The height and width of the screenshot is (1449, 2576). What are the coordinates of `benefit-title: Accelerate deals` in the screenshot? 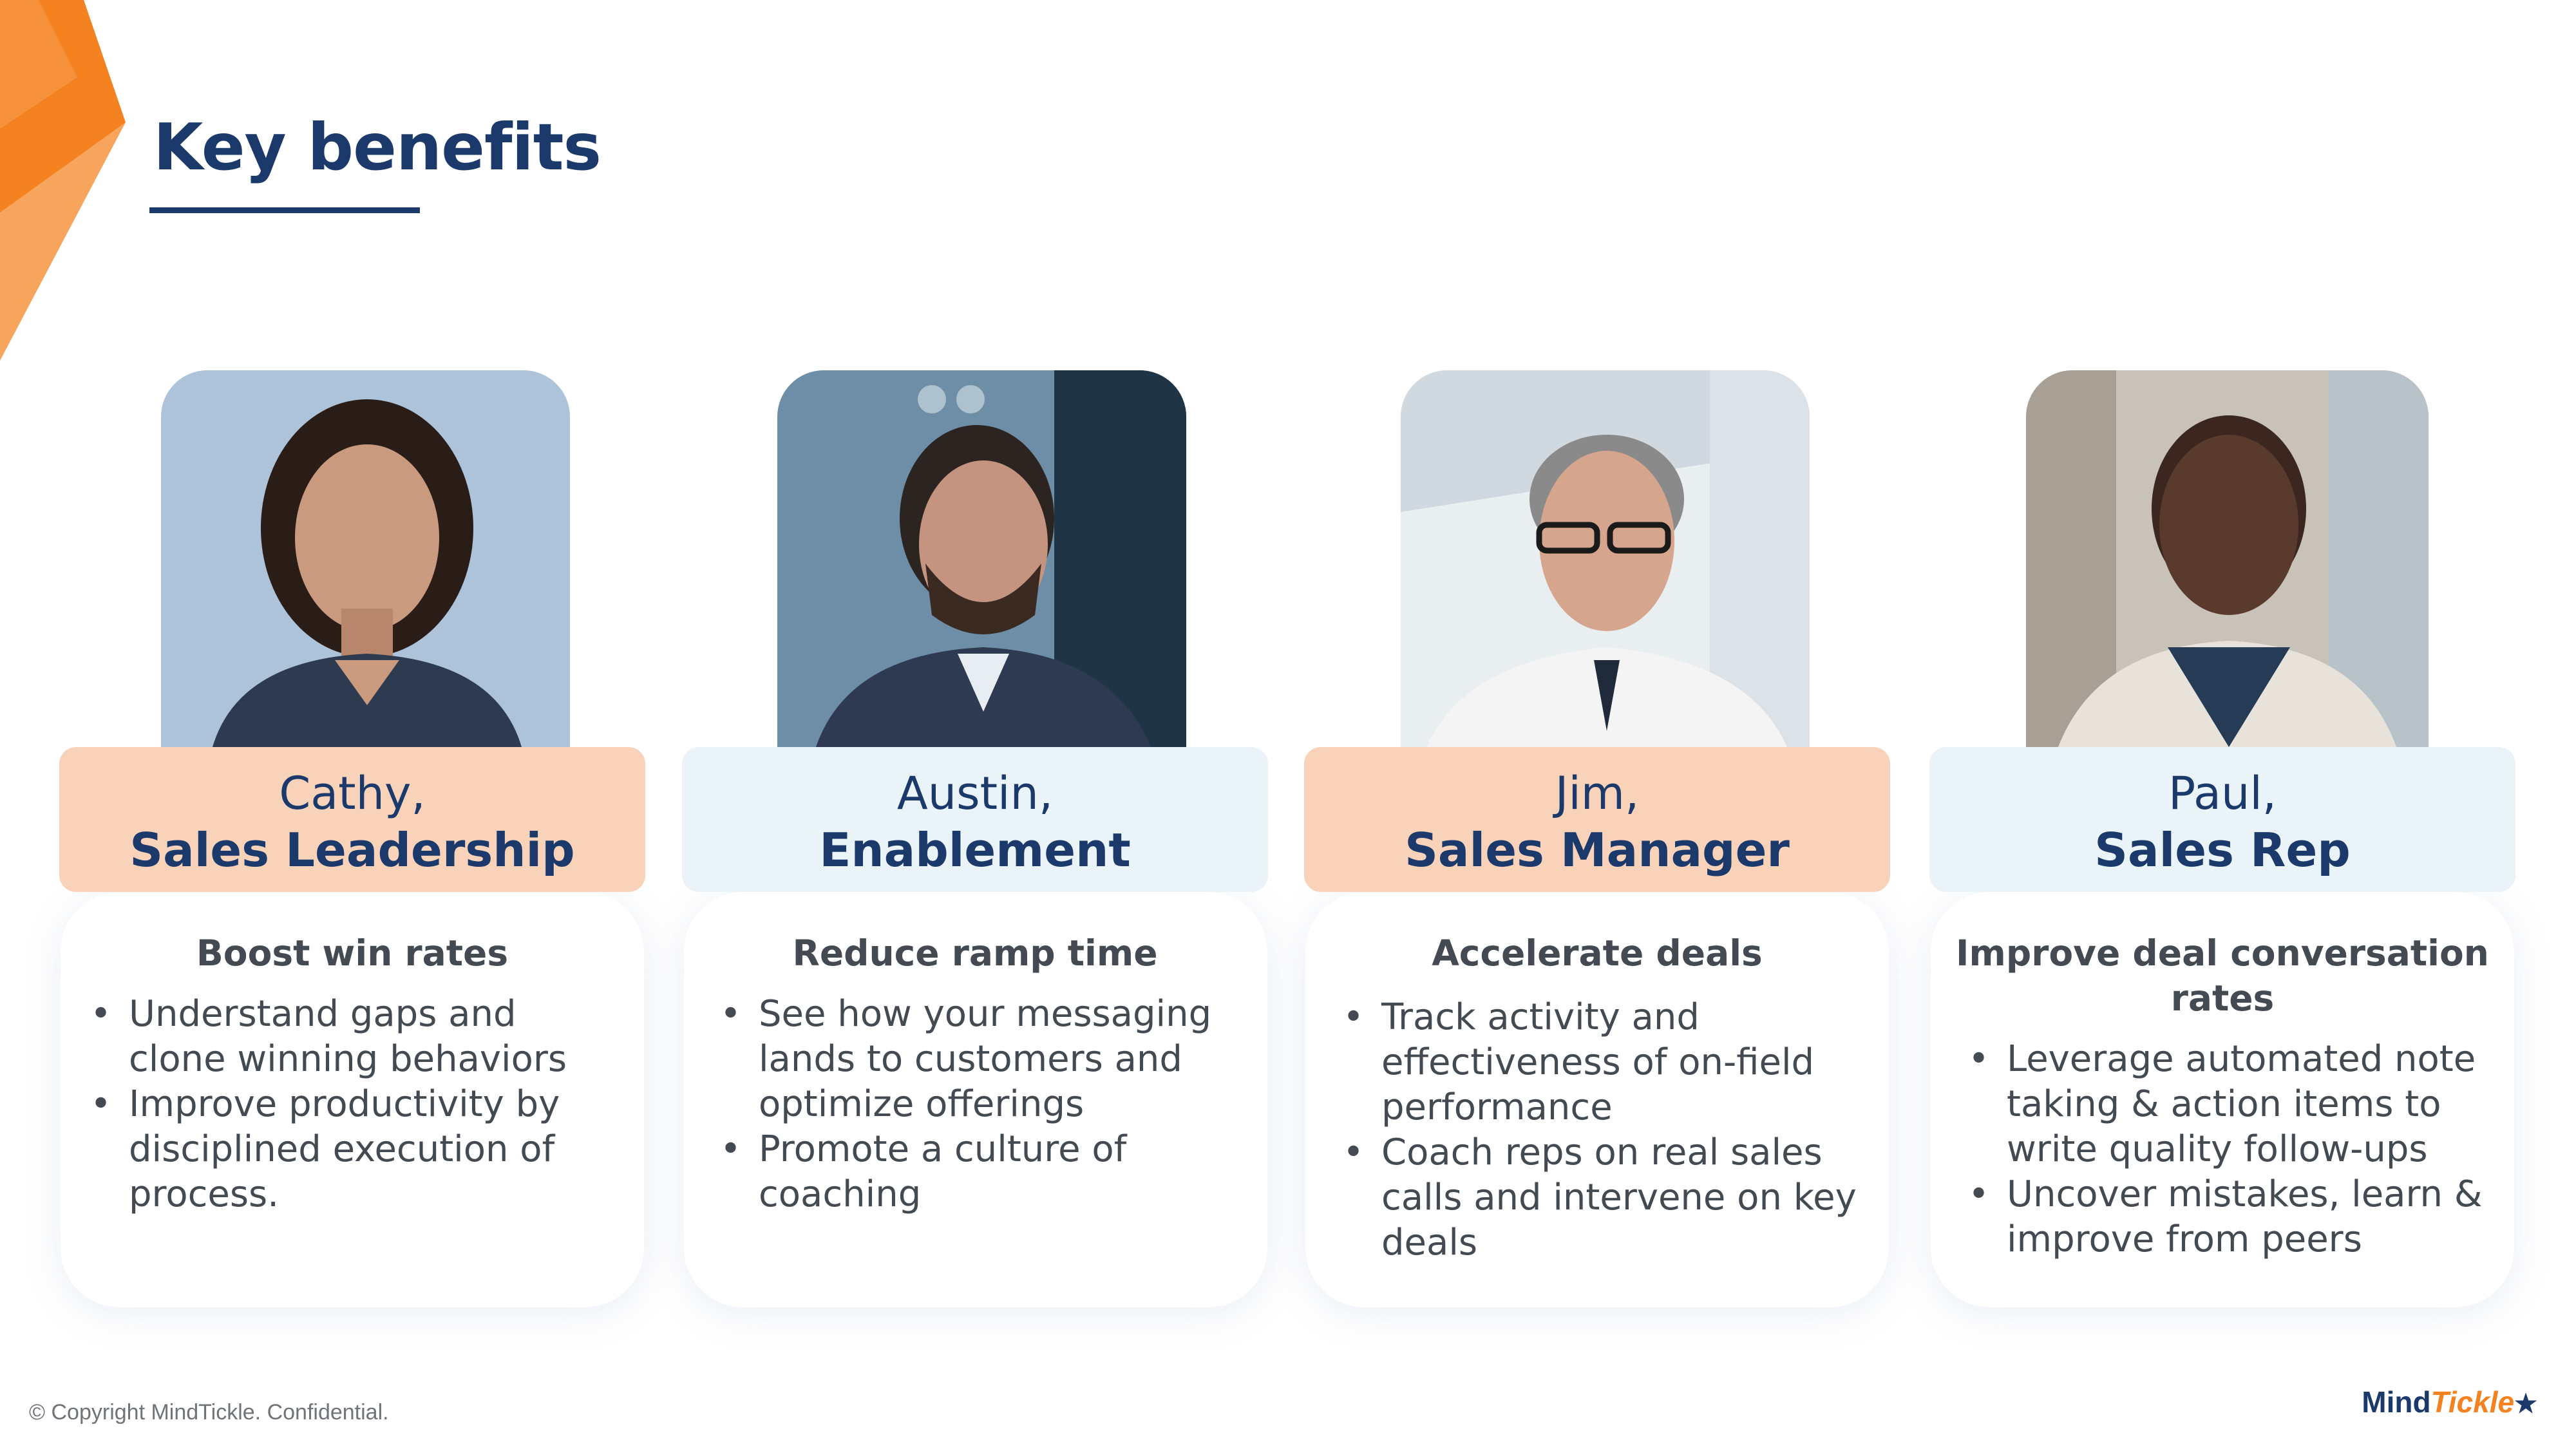 It's located at (1597, 953).